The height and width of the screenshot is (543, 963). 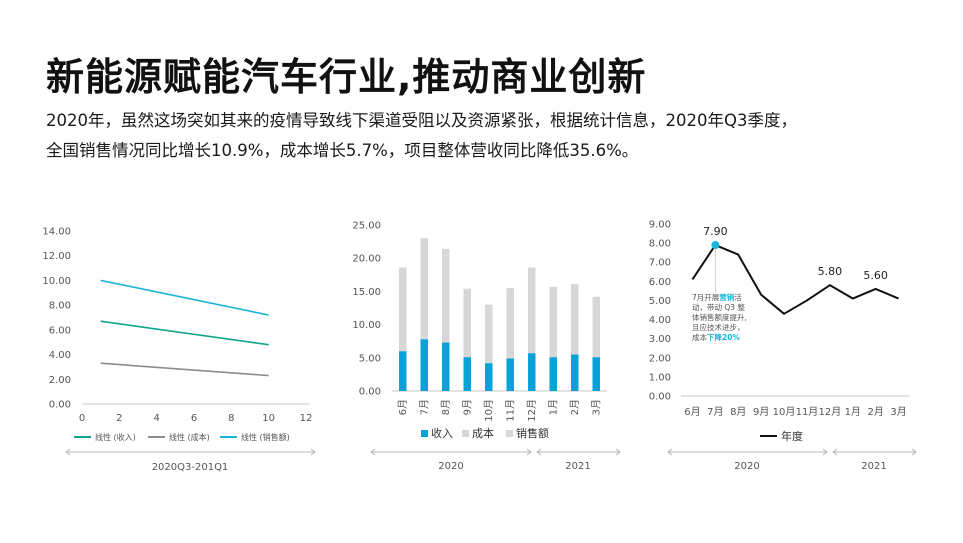 I want to click on y-tick-label: 5.00, so click(x=660, y=301).